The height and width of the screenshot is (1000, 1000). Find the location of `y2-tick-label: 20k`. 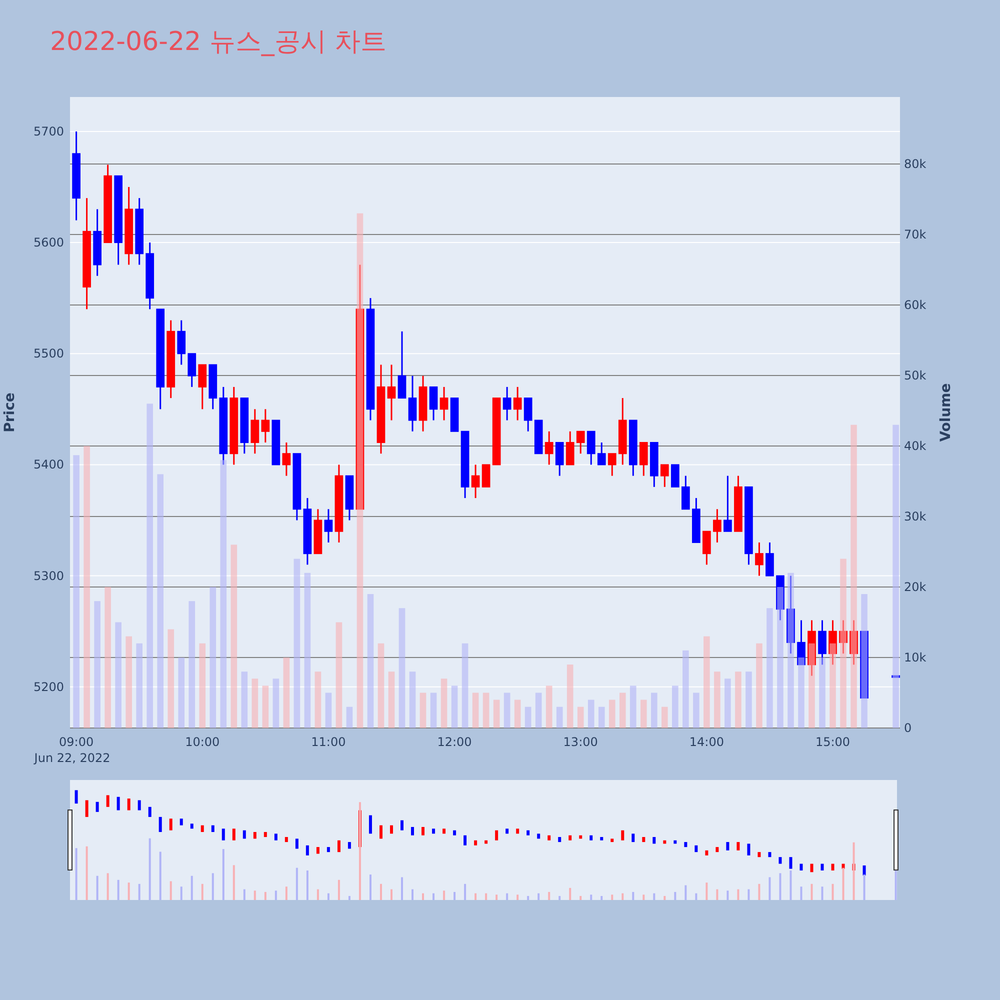

y2-tick-label: 20k is located at coordinates (915, 587).